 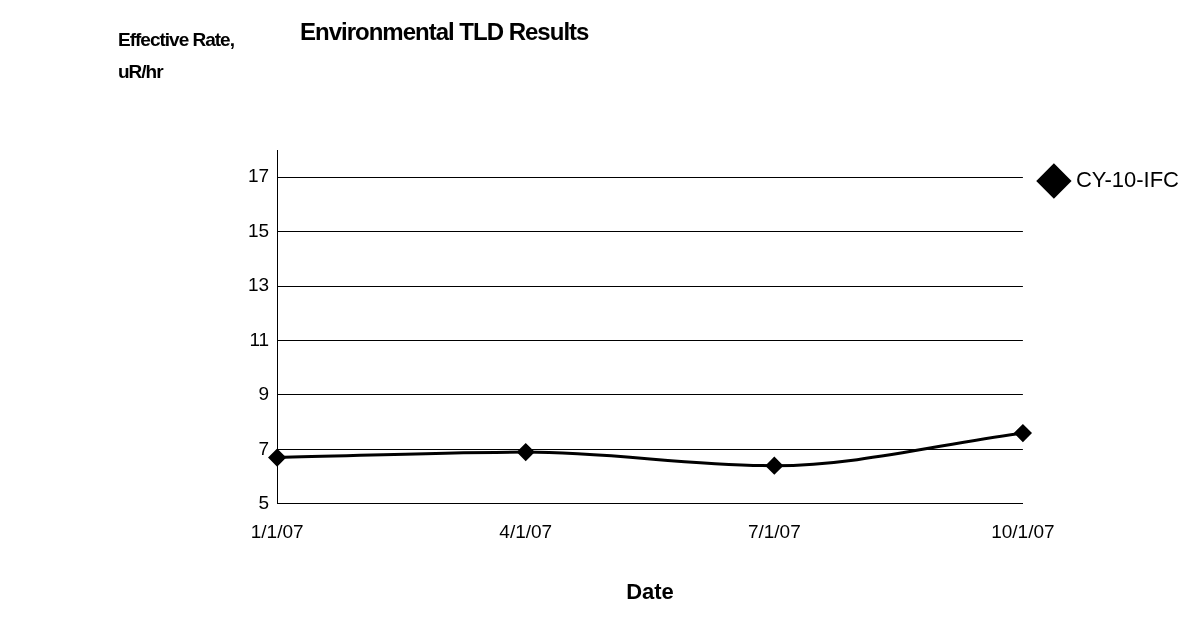 I want to click on x-tick-label: 7/1/07, so click(x=774, y=532).